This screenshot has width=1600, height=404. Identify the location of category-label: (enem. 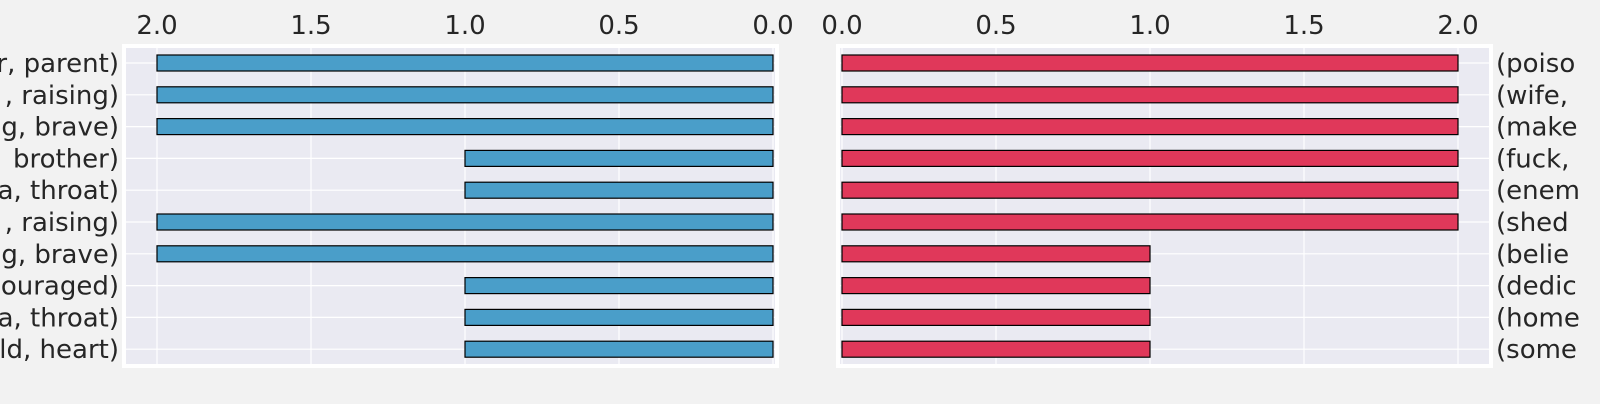
(1538, 191).